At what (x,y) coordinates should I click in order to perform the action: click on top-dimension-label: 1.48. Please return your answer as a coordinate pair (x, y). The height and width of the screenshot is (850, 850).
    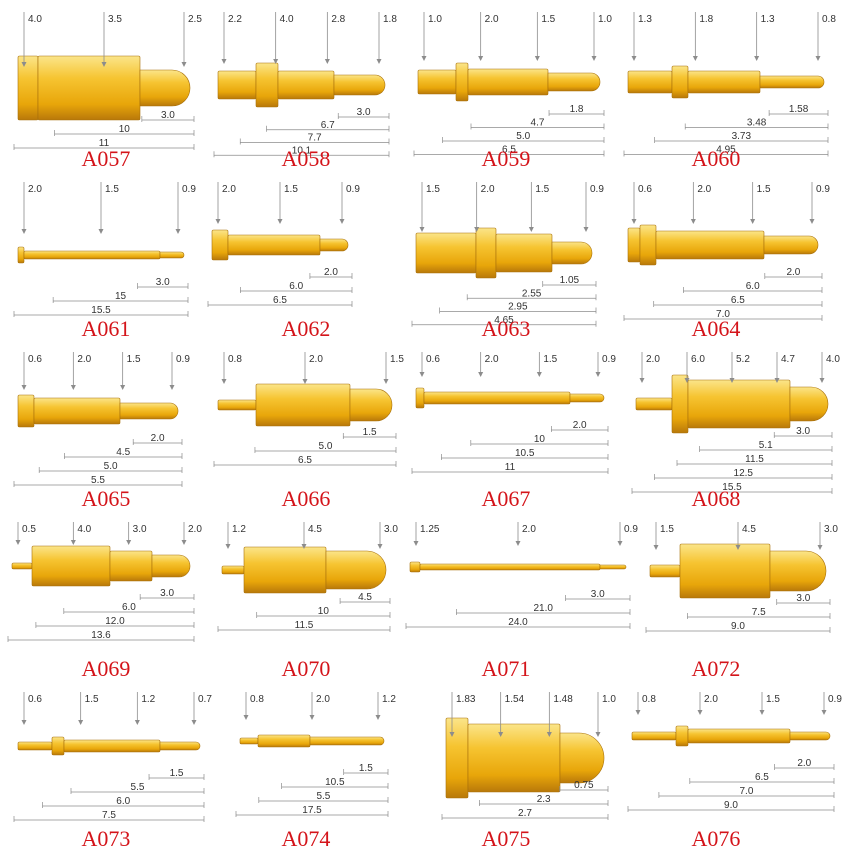
    Looking at the image, I should click on (563, 699).